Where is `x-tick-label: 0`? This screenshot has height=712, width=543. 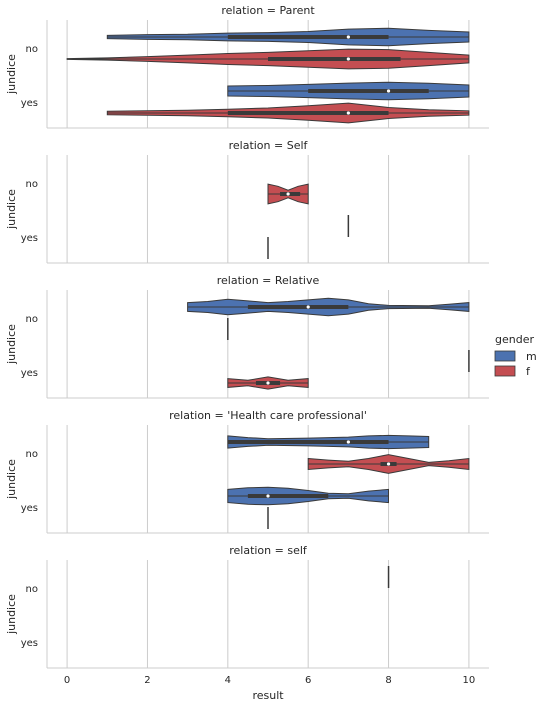
x-tick-label: 0 is located at coordinates (67, 680).